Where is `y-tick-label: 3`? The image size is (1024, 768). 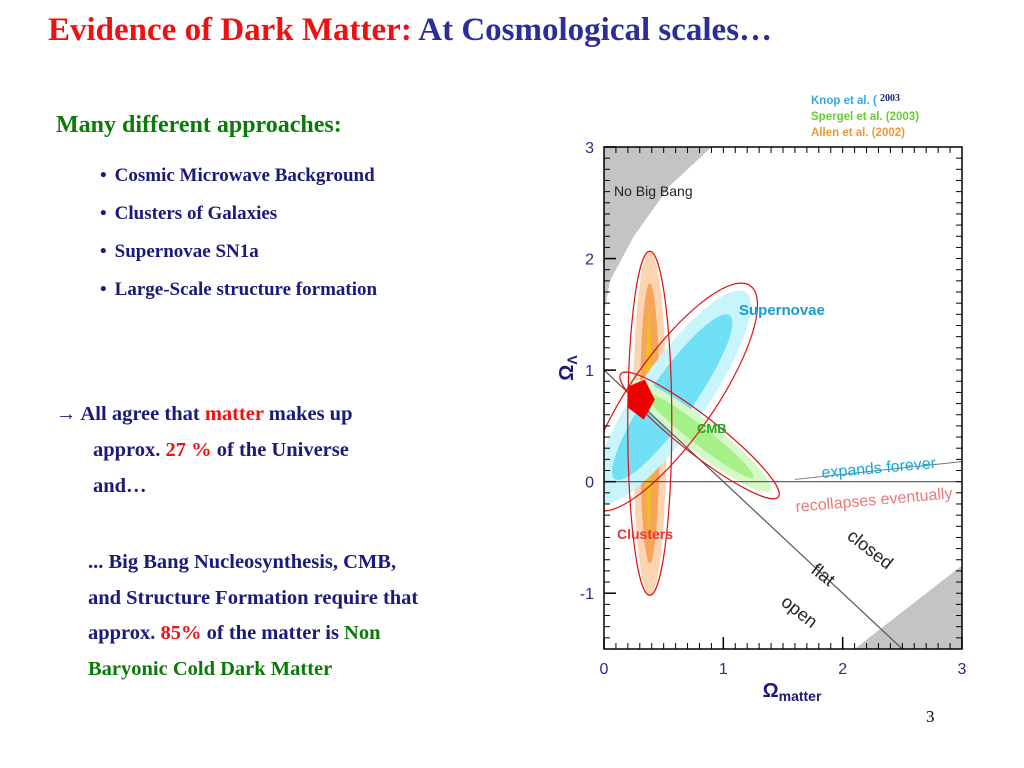 y-tick-label: 3 is located at coordinates (589, 148).